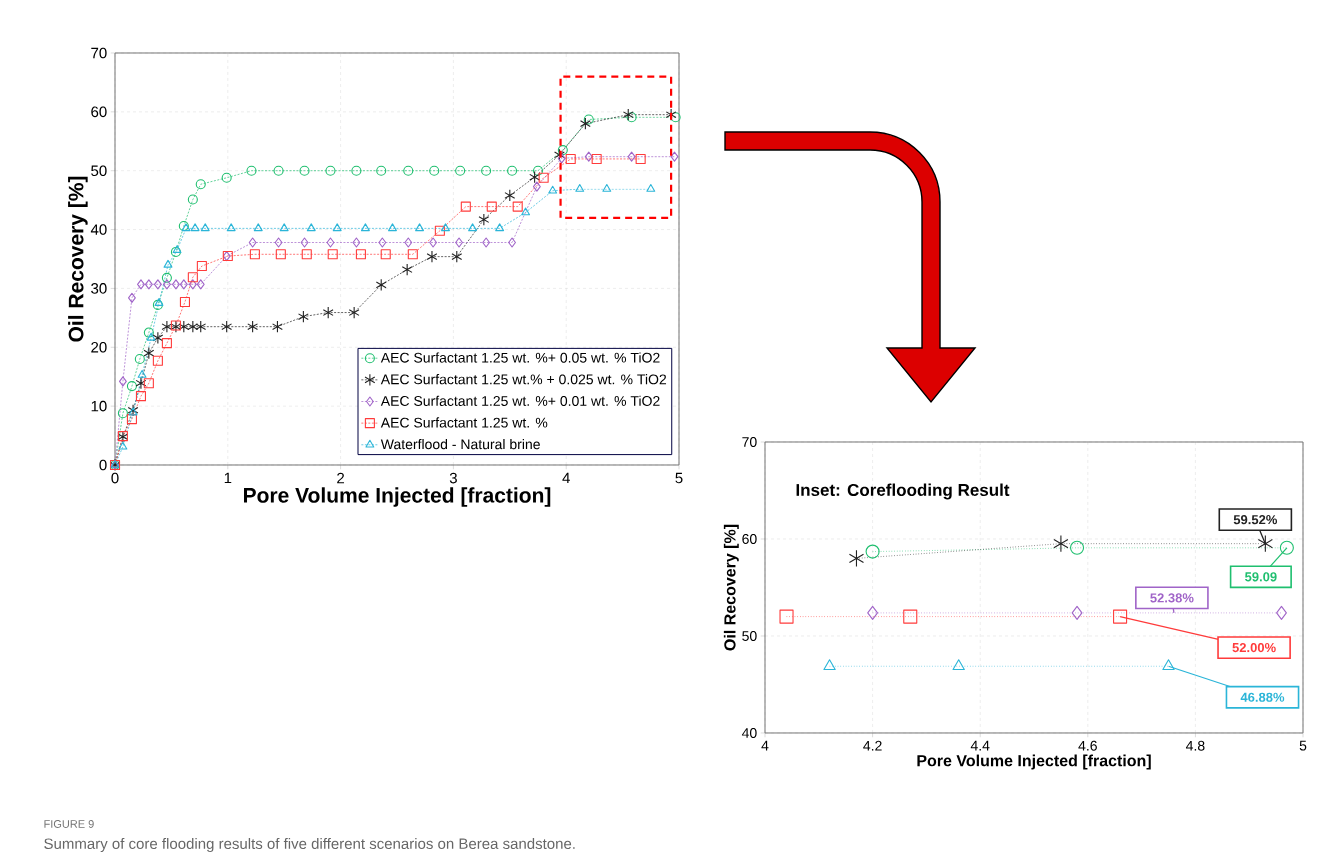 This screenshot has height=867, width=1322. Describe the element at coordinates (903, 491) in the screenshot. I see `annotation: Inset: Coreflooding Result` at that location.